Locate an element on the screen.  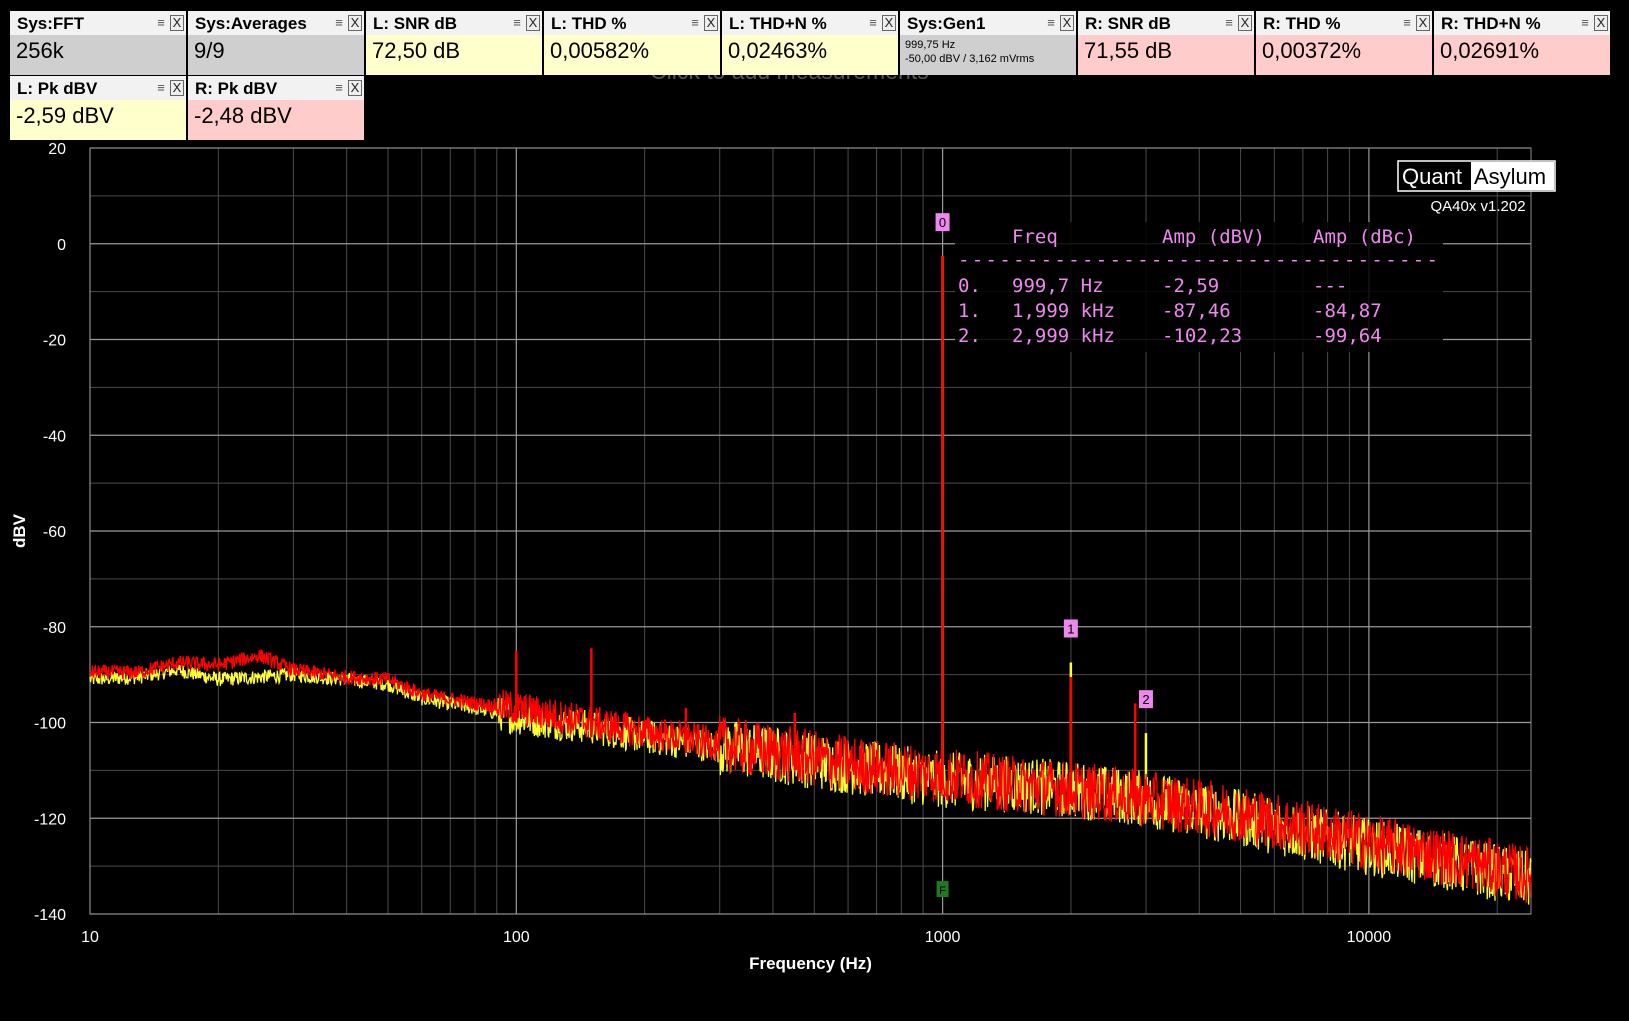
table-cell: 0. is located at coordinates (969, 286).